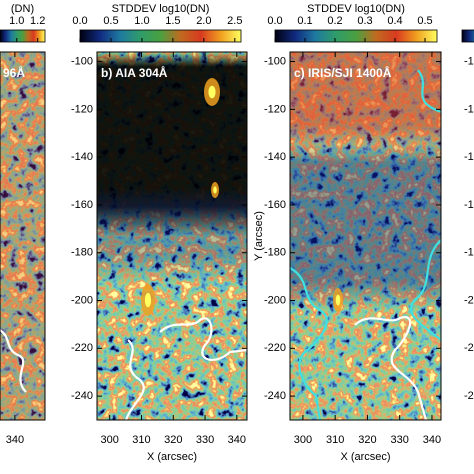 This screenshot has width=474, height=474. What do you see at coordinates (334, 21) in the screenshot?
I see `colorbar-tick-label: 0.2` at bounding box center [334, 21].